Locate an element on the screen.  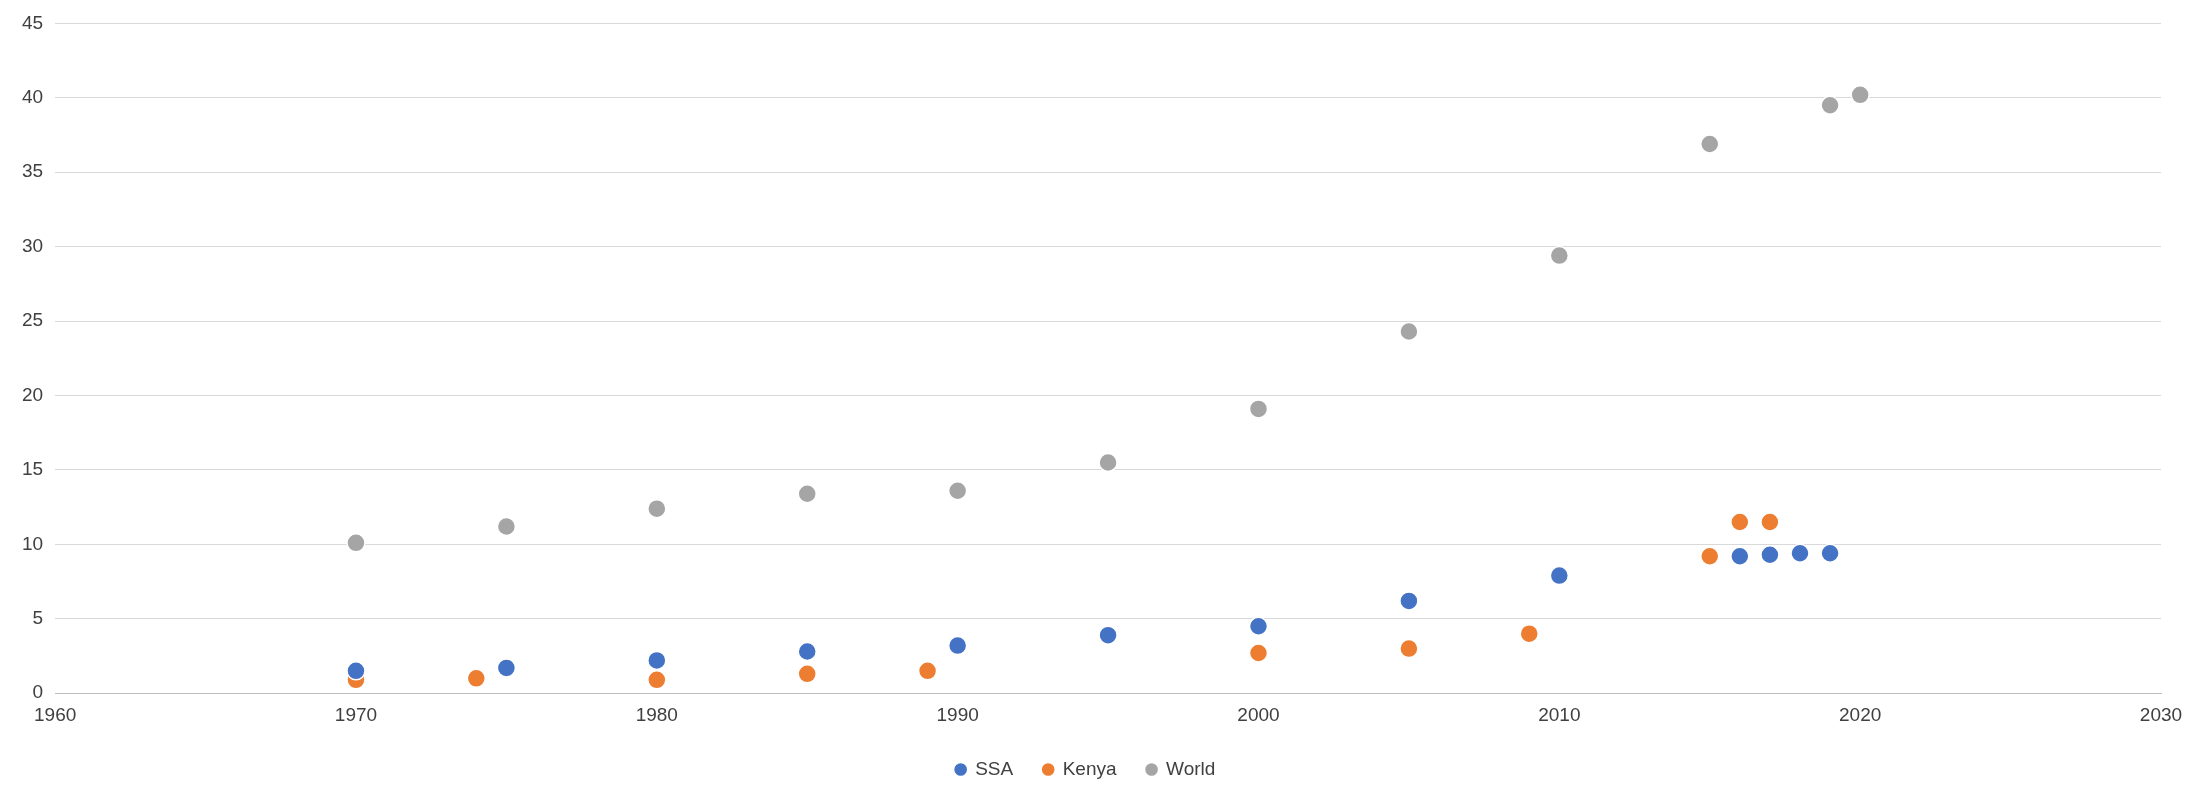
y-tick-label: 35 is located at coordinates (32, 171).